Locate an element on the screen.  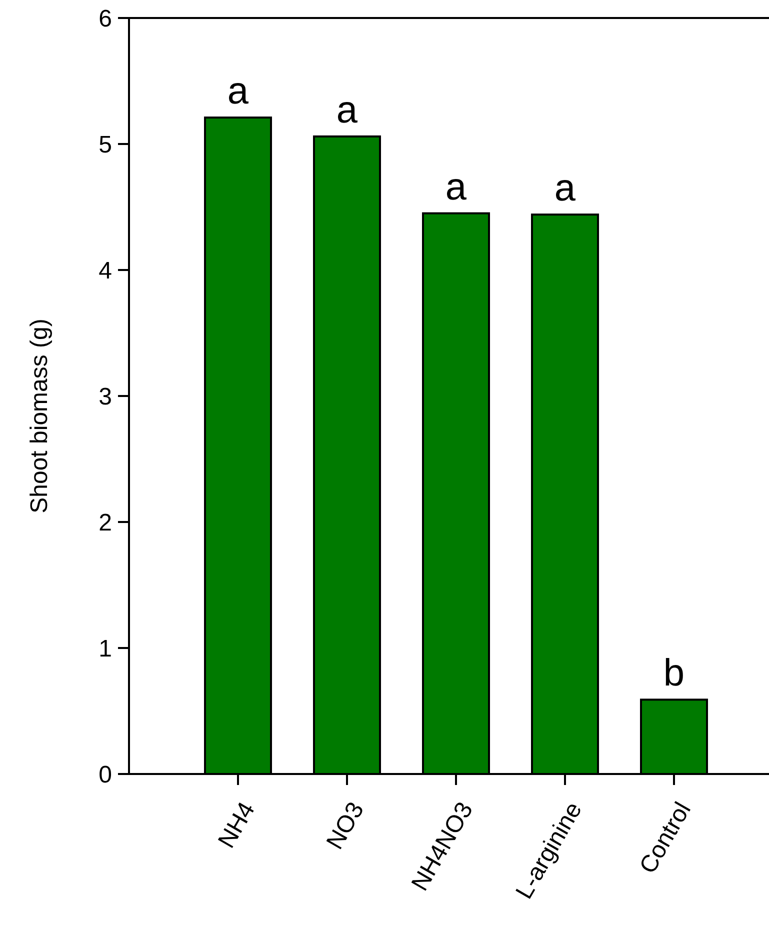
y-tick-label: 0 is located at coordinates (105, 774).